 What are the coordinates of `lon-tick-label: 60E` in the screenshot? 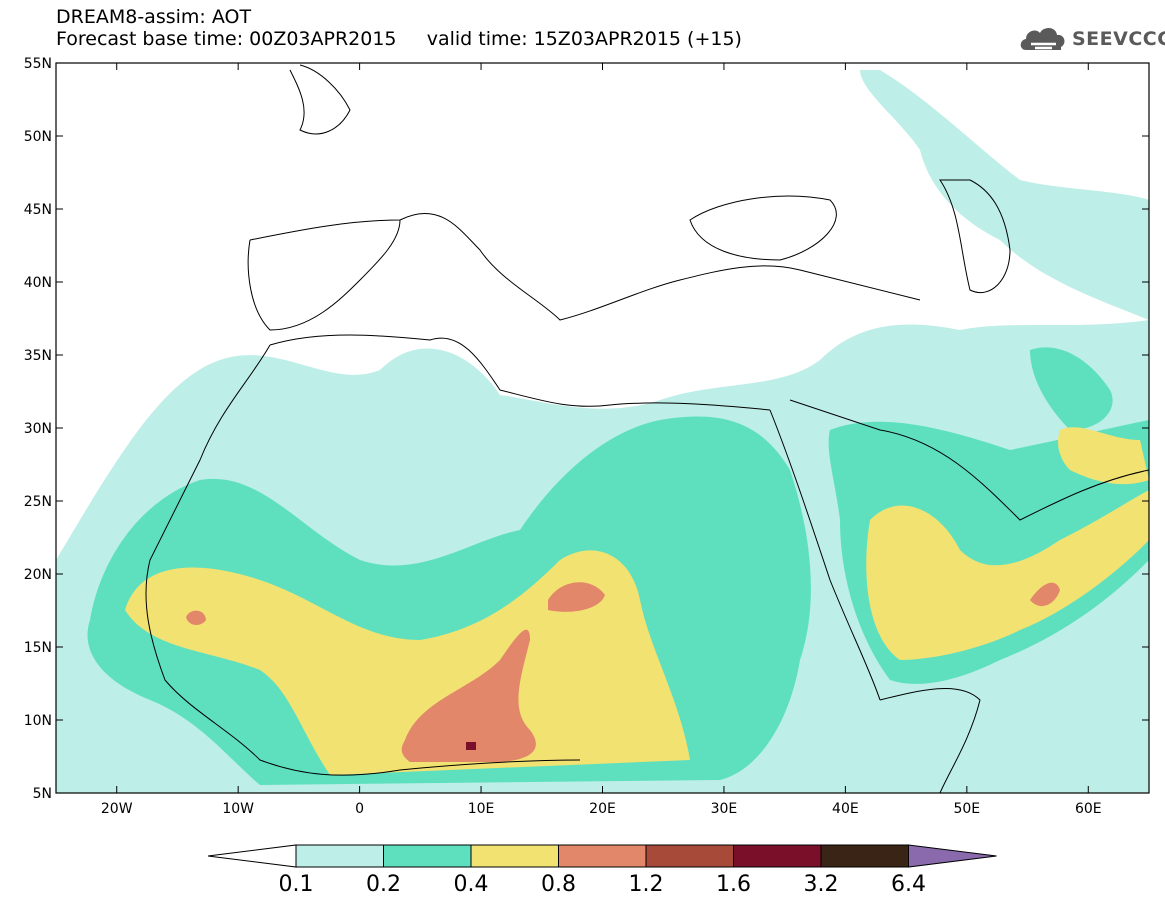 It's located at (1088, 809).